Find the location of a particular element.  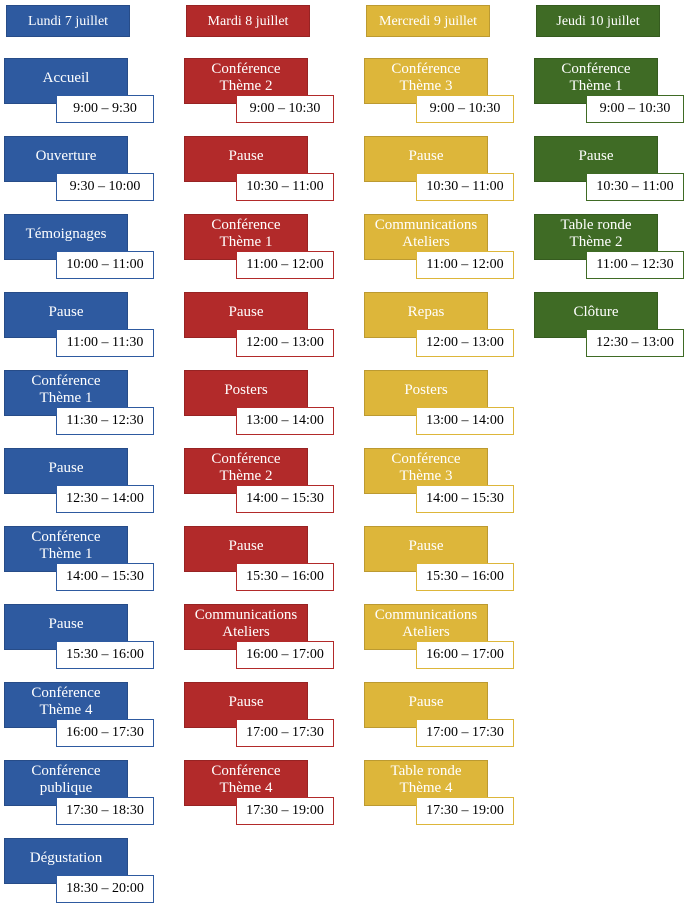

session-block: Pause 12:00 – 13:00 is located at coordinates (274, 332).